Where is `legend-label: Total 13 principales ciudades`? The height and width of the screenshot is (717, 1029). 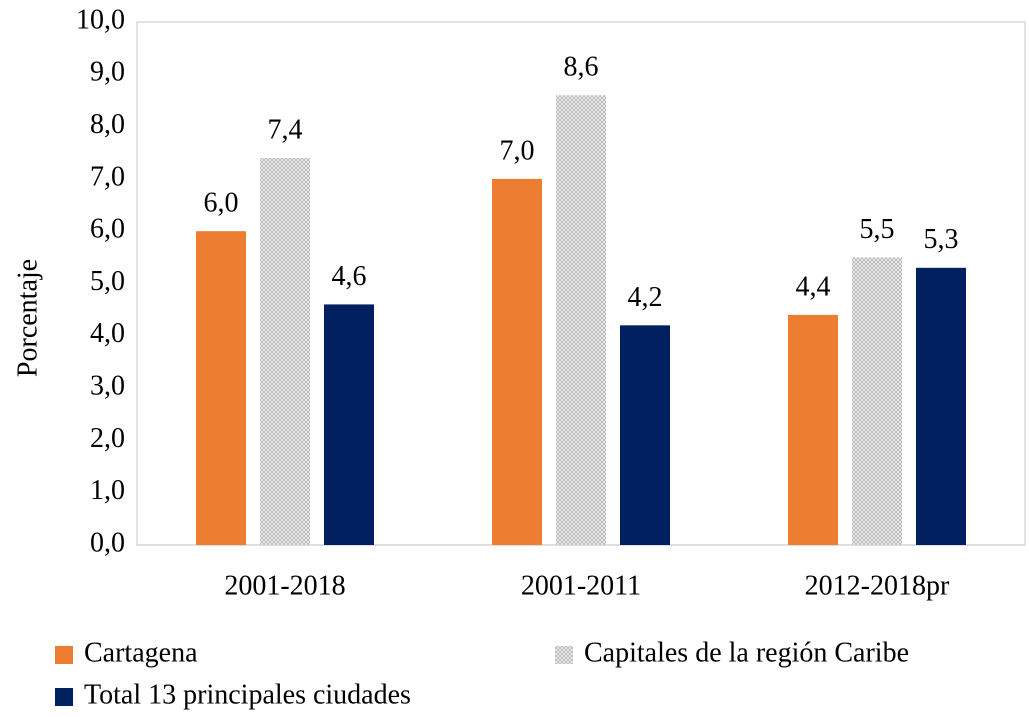 legend-label: Total 13 principales ciudades is located at coordinates (247, 694).